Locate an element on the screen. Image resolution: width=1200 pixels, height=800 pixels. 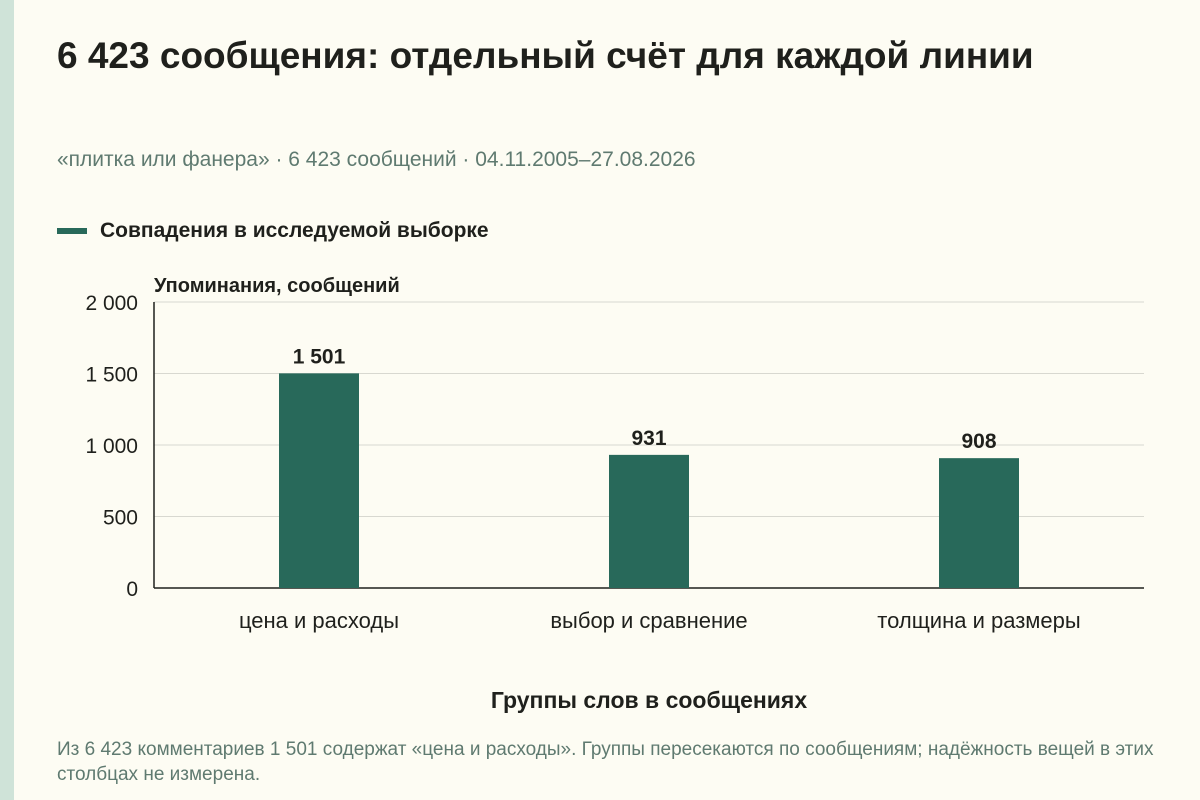
chart-legend: Совпадения в исследуемой выборке is located at coordinates (273, 231).